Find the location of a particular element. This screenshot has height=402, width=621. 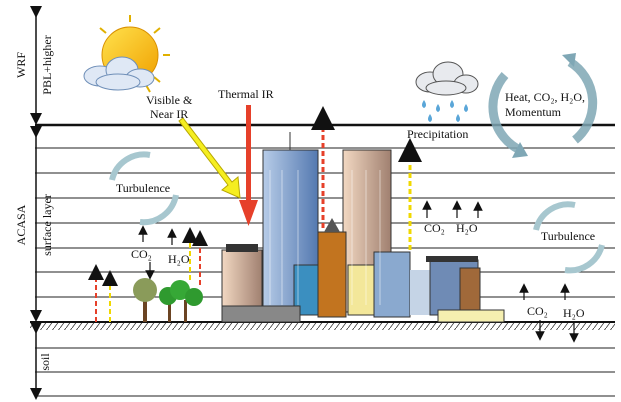

thermal-arrow is located at coordinates (248, 165).